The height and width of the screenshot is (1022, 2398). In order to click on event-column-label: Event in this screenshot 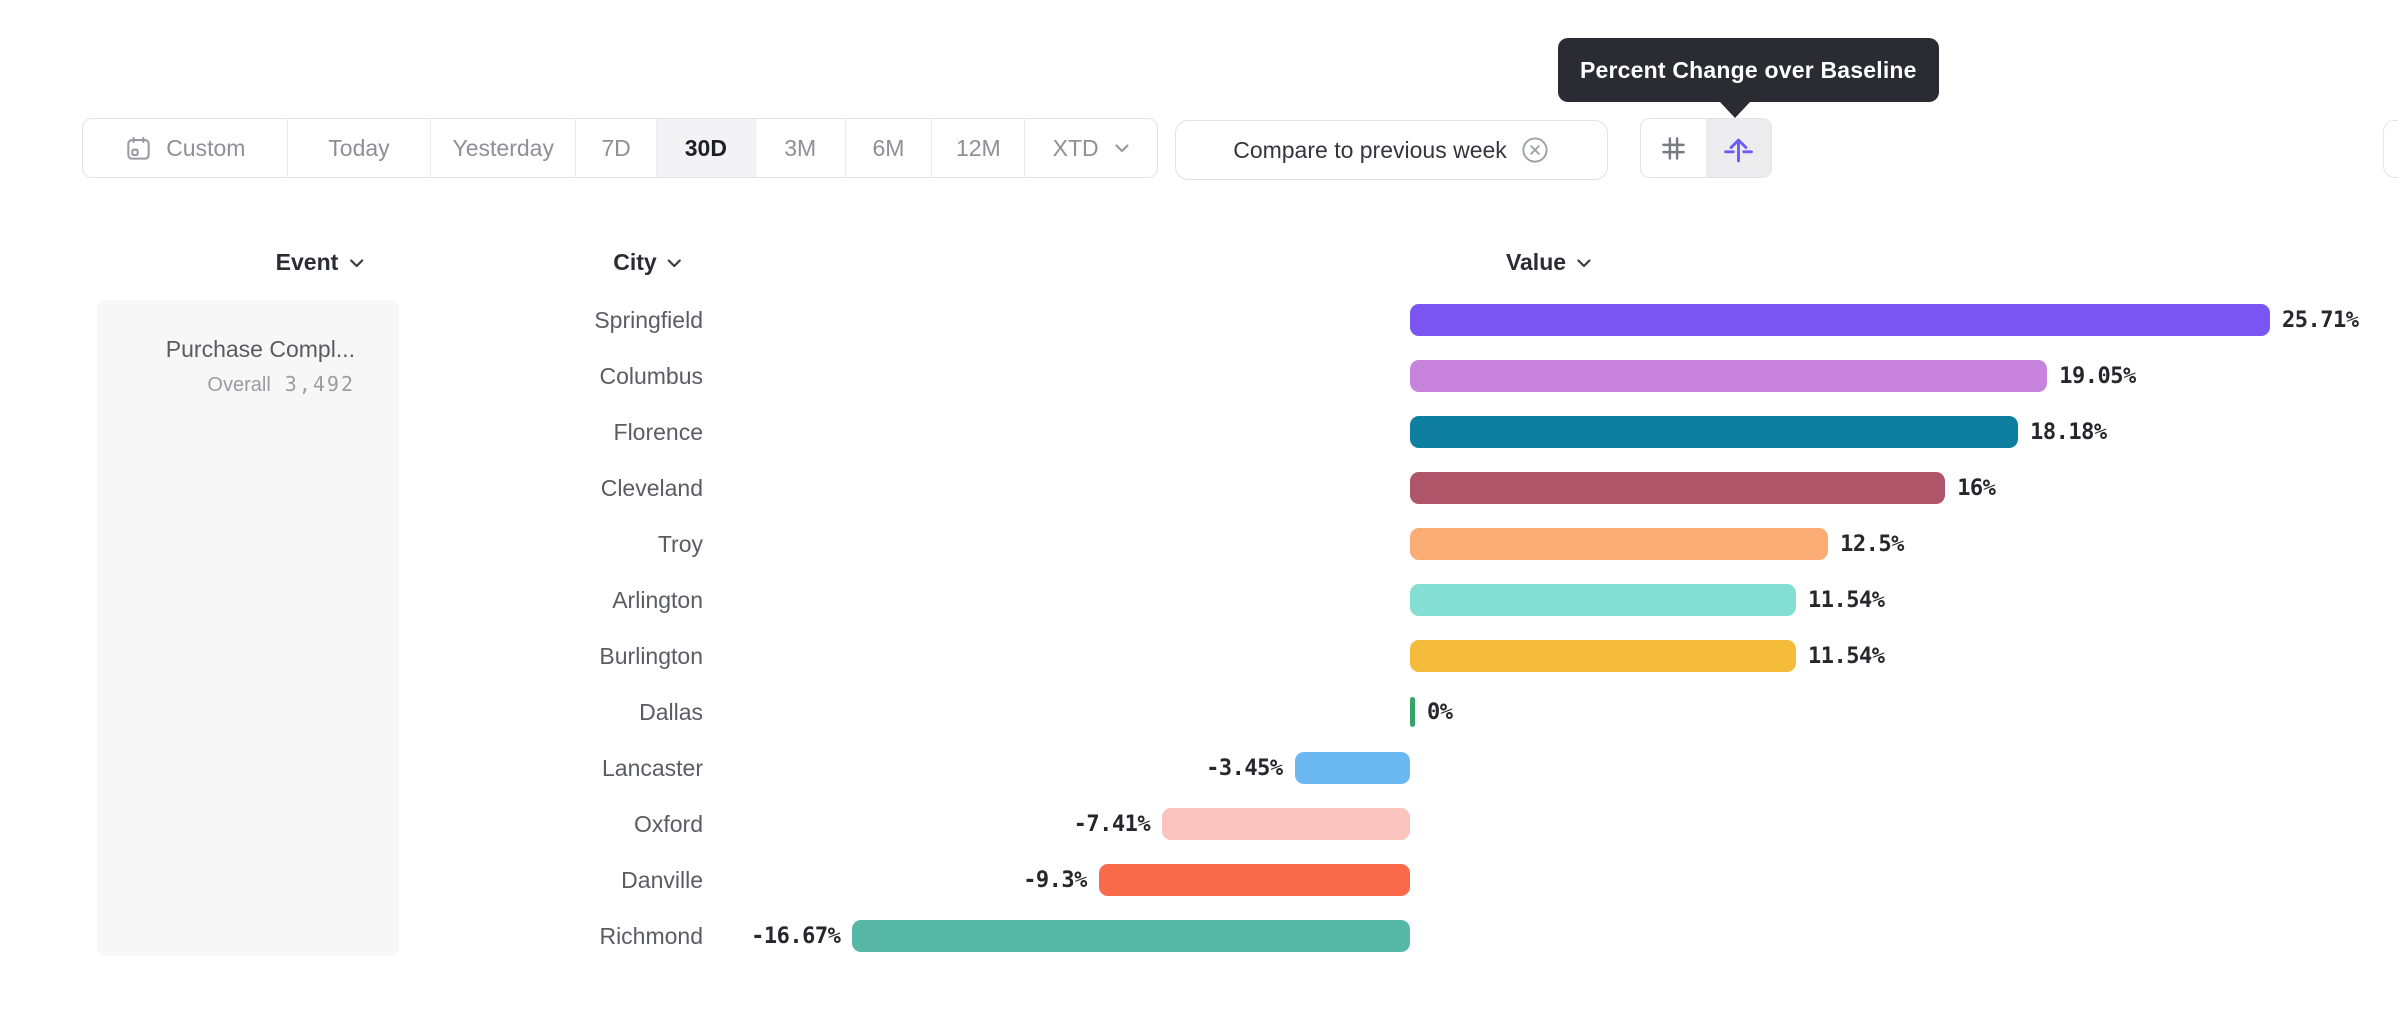, I will do `click(307, 261)`.